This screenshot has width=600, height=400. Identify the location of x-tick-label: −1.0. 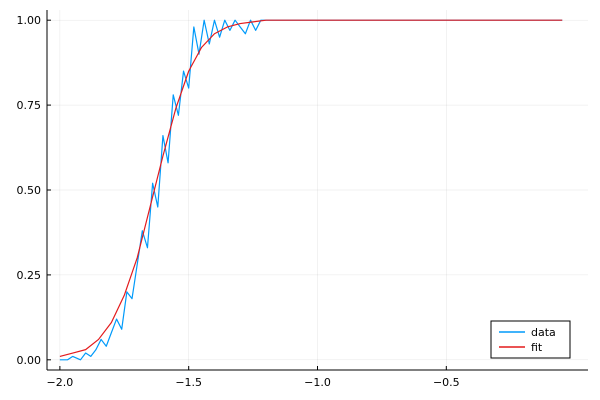
(317, 382).